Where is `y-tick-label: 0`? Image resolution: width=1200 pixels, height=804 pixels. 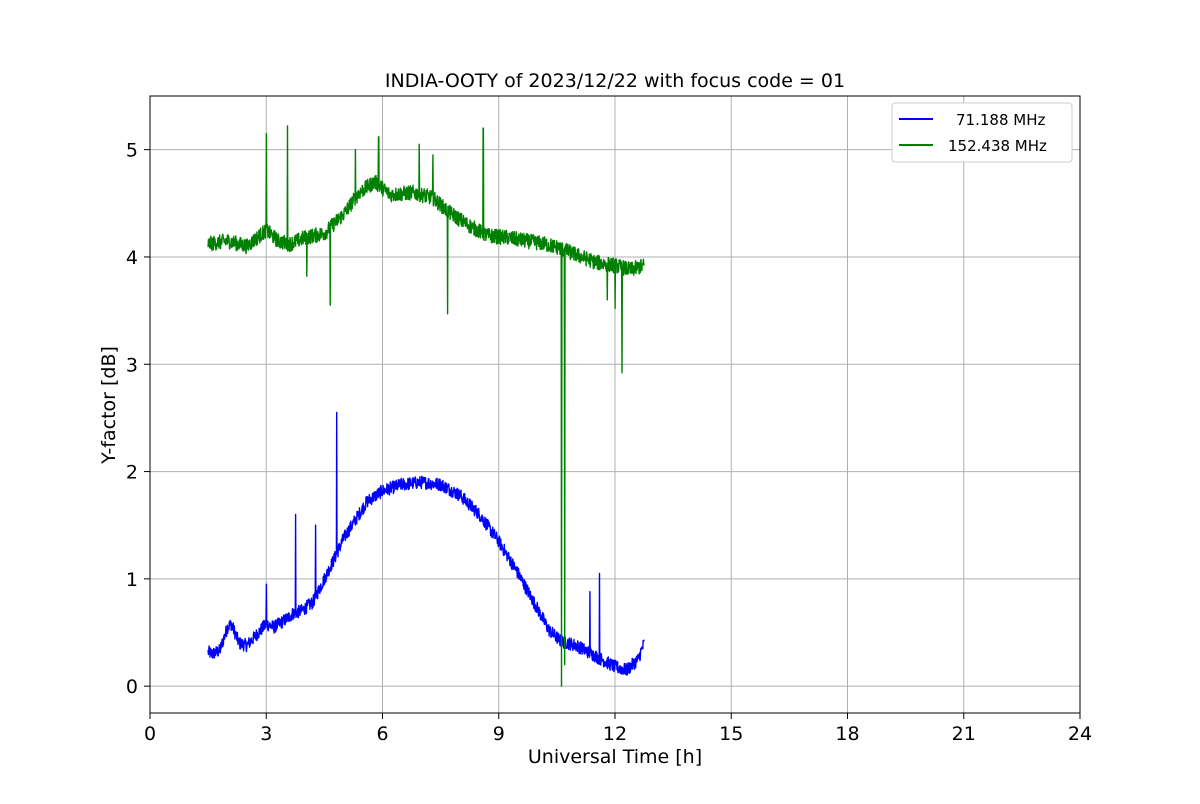
y-tick-label: 0 is located at coordinates (132, 687).